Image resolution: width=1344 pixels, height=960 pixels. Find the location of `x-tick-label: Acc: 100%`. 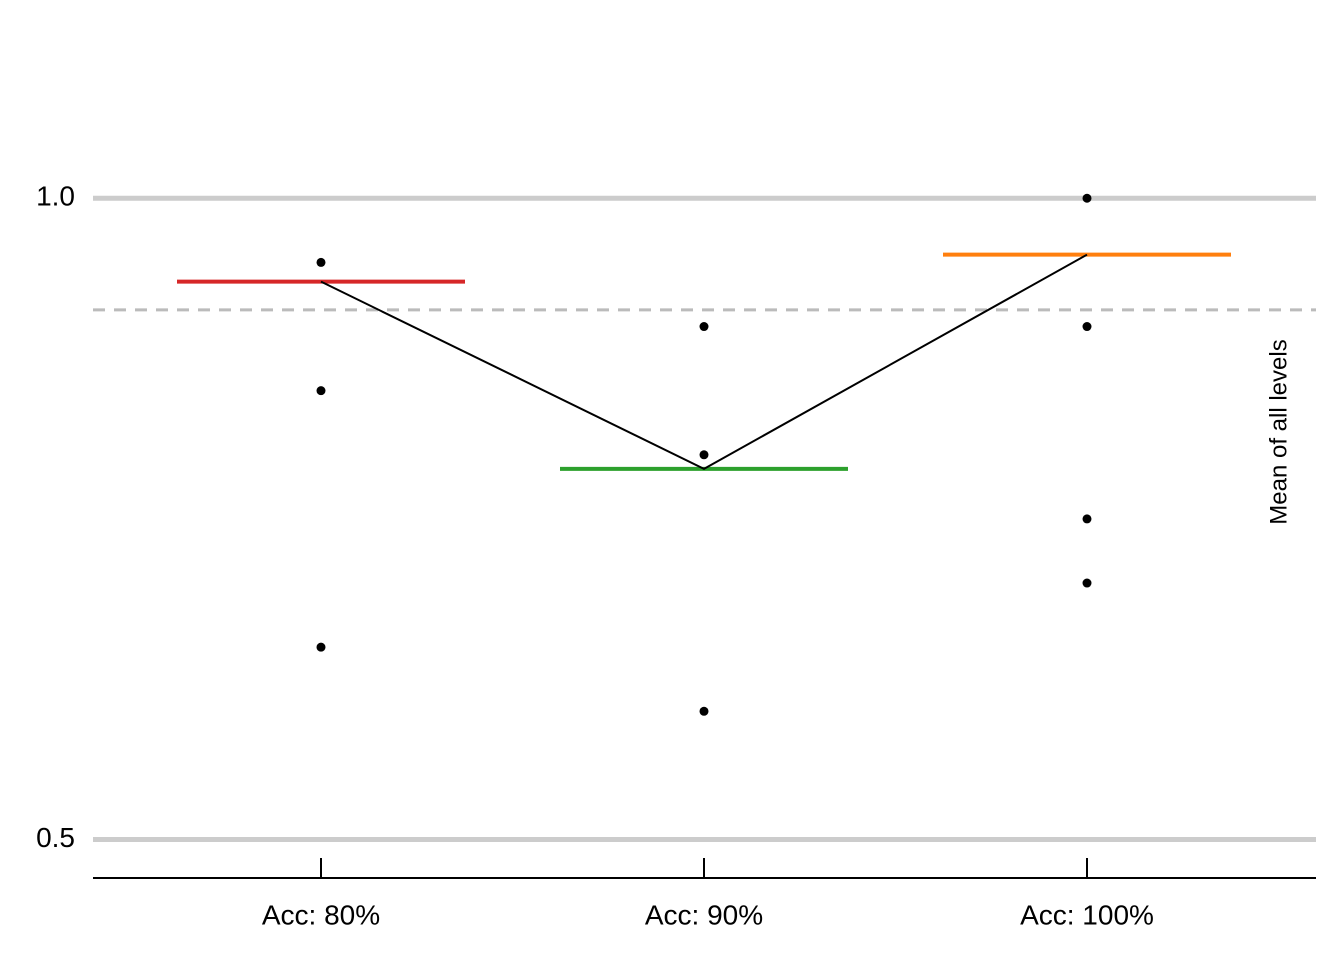

x-tick-label: Acc: 100% is located at coordinates (1087, 914).